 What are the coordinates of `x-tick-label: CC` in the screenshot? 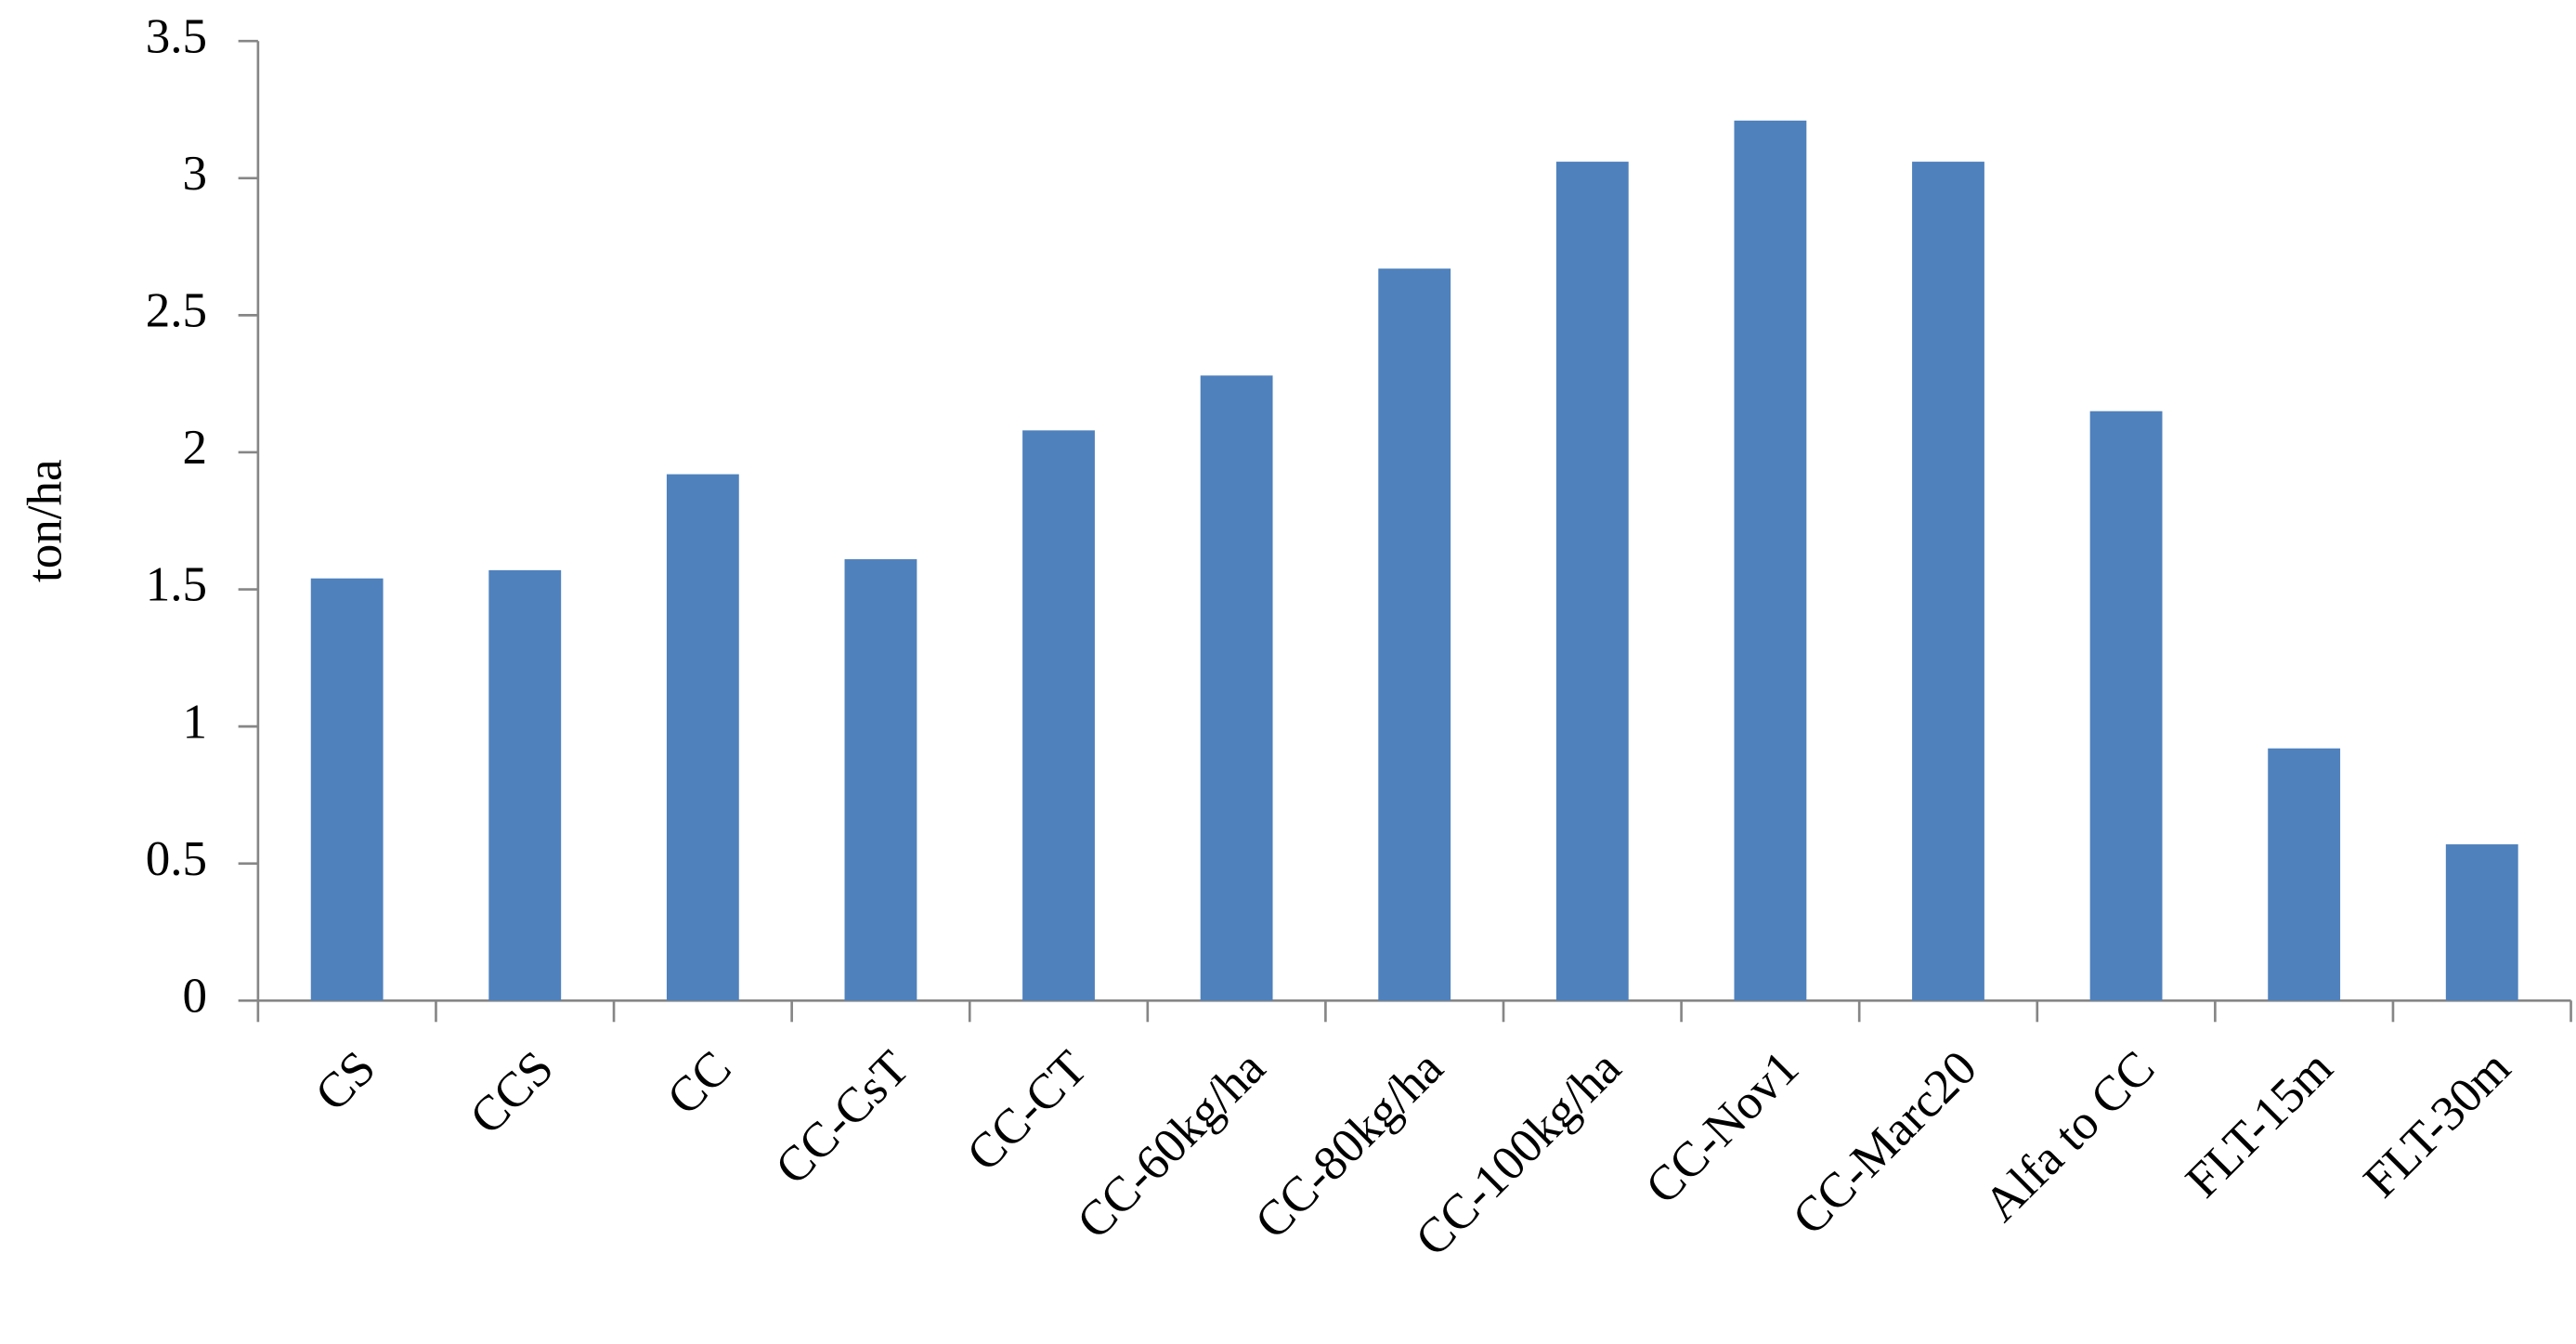 It's located at (699, 1083).